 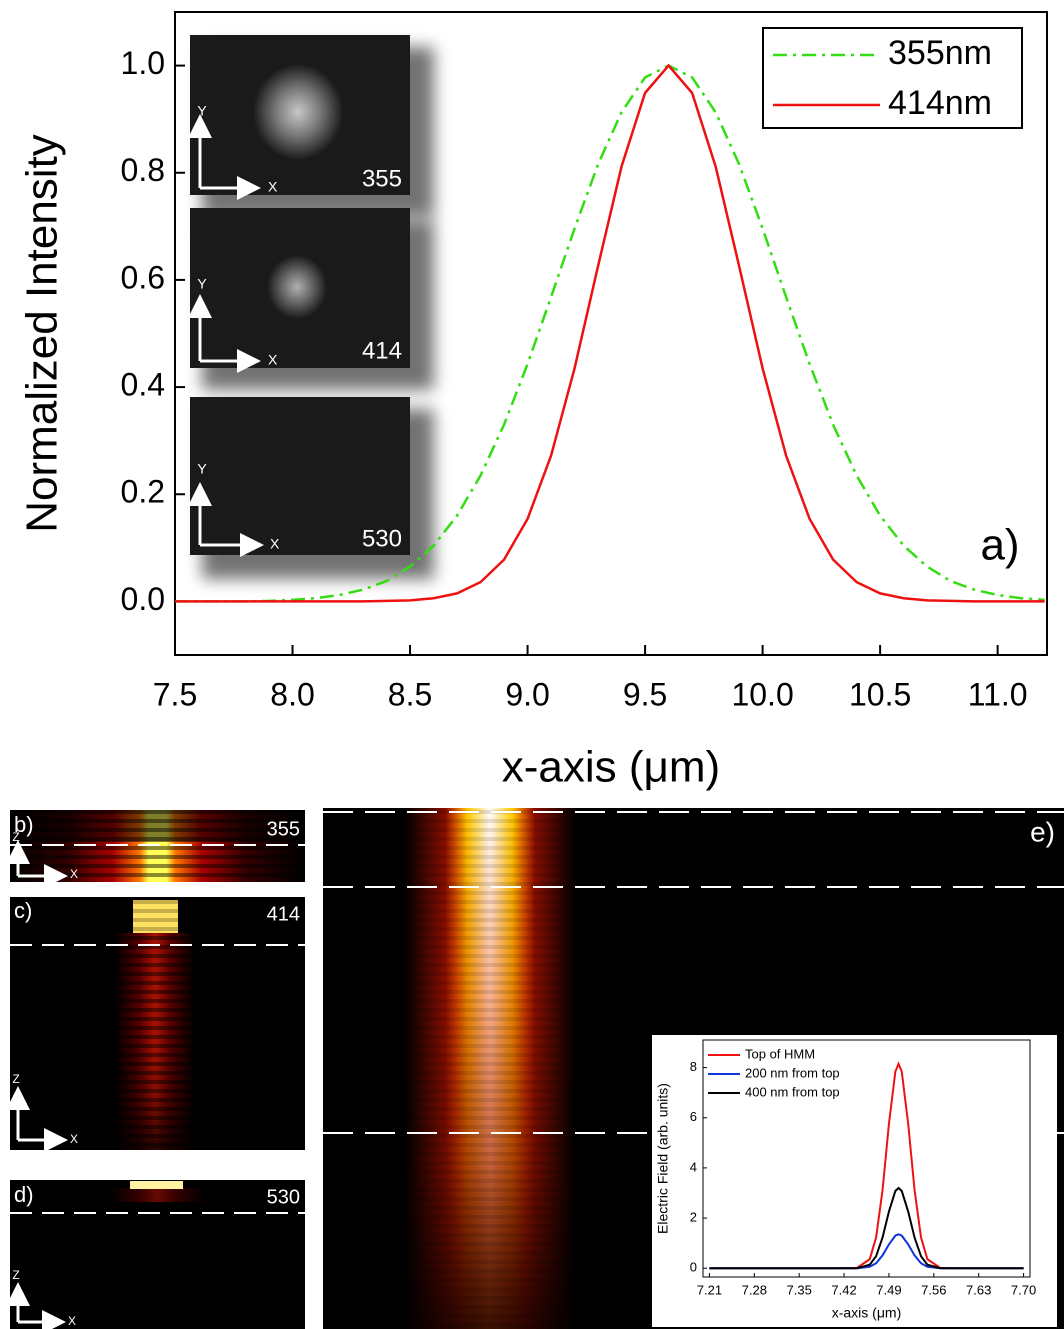 What do you see at coordinates (693, 1166) in the screenshot?
I see `y-tick-label: 4` at bounding box center [693, 1166].